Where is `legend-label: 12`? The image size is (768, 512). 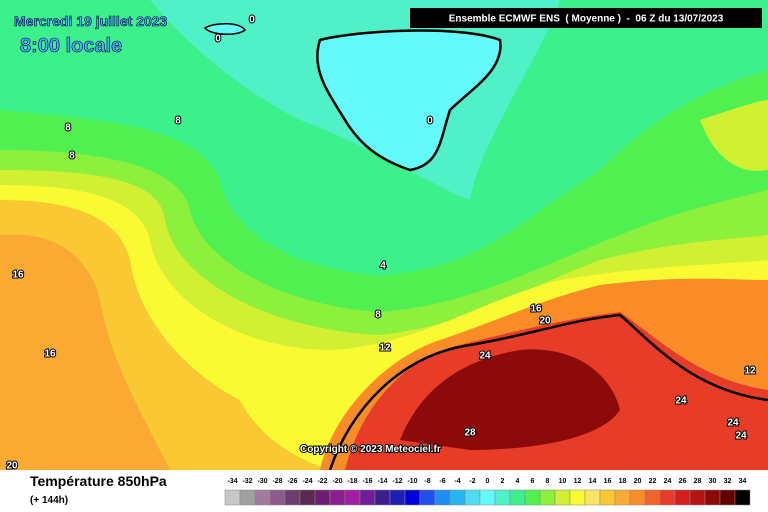
legend-label: 12 is located at coordinates (578, 481).